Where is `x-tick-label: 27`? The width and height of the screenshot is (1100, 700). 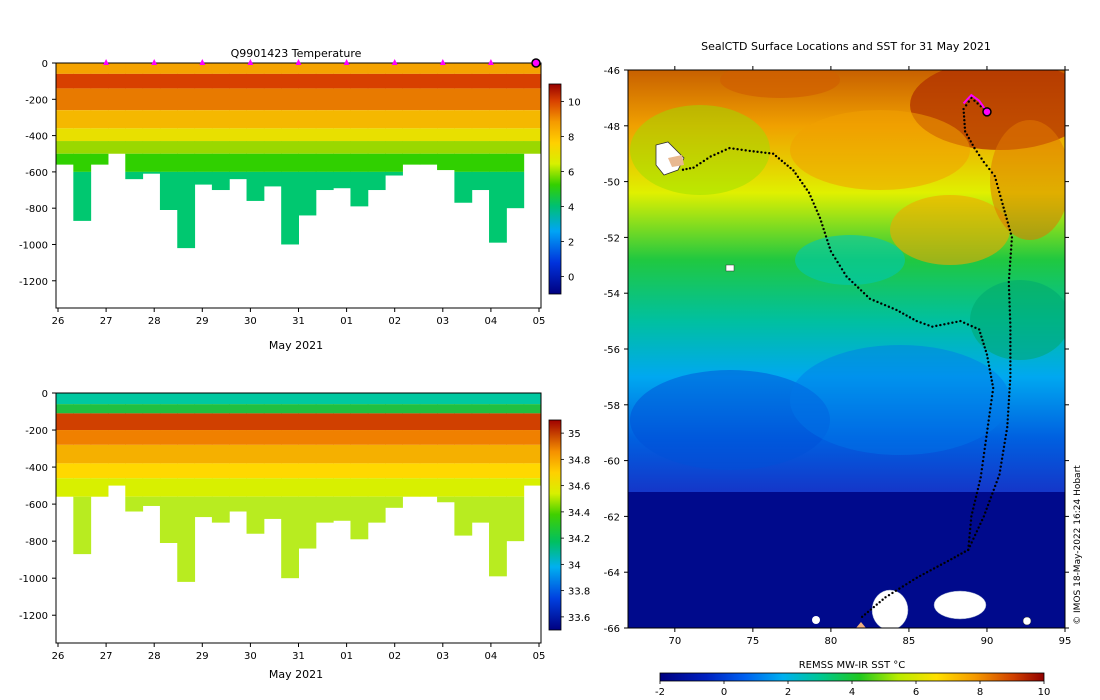 x-tick-label: 27 is located at coordinates (106, 656).